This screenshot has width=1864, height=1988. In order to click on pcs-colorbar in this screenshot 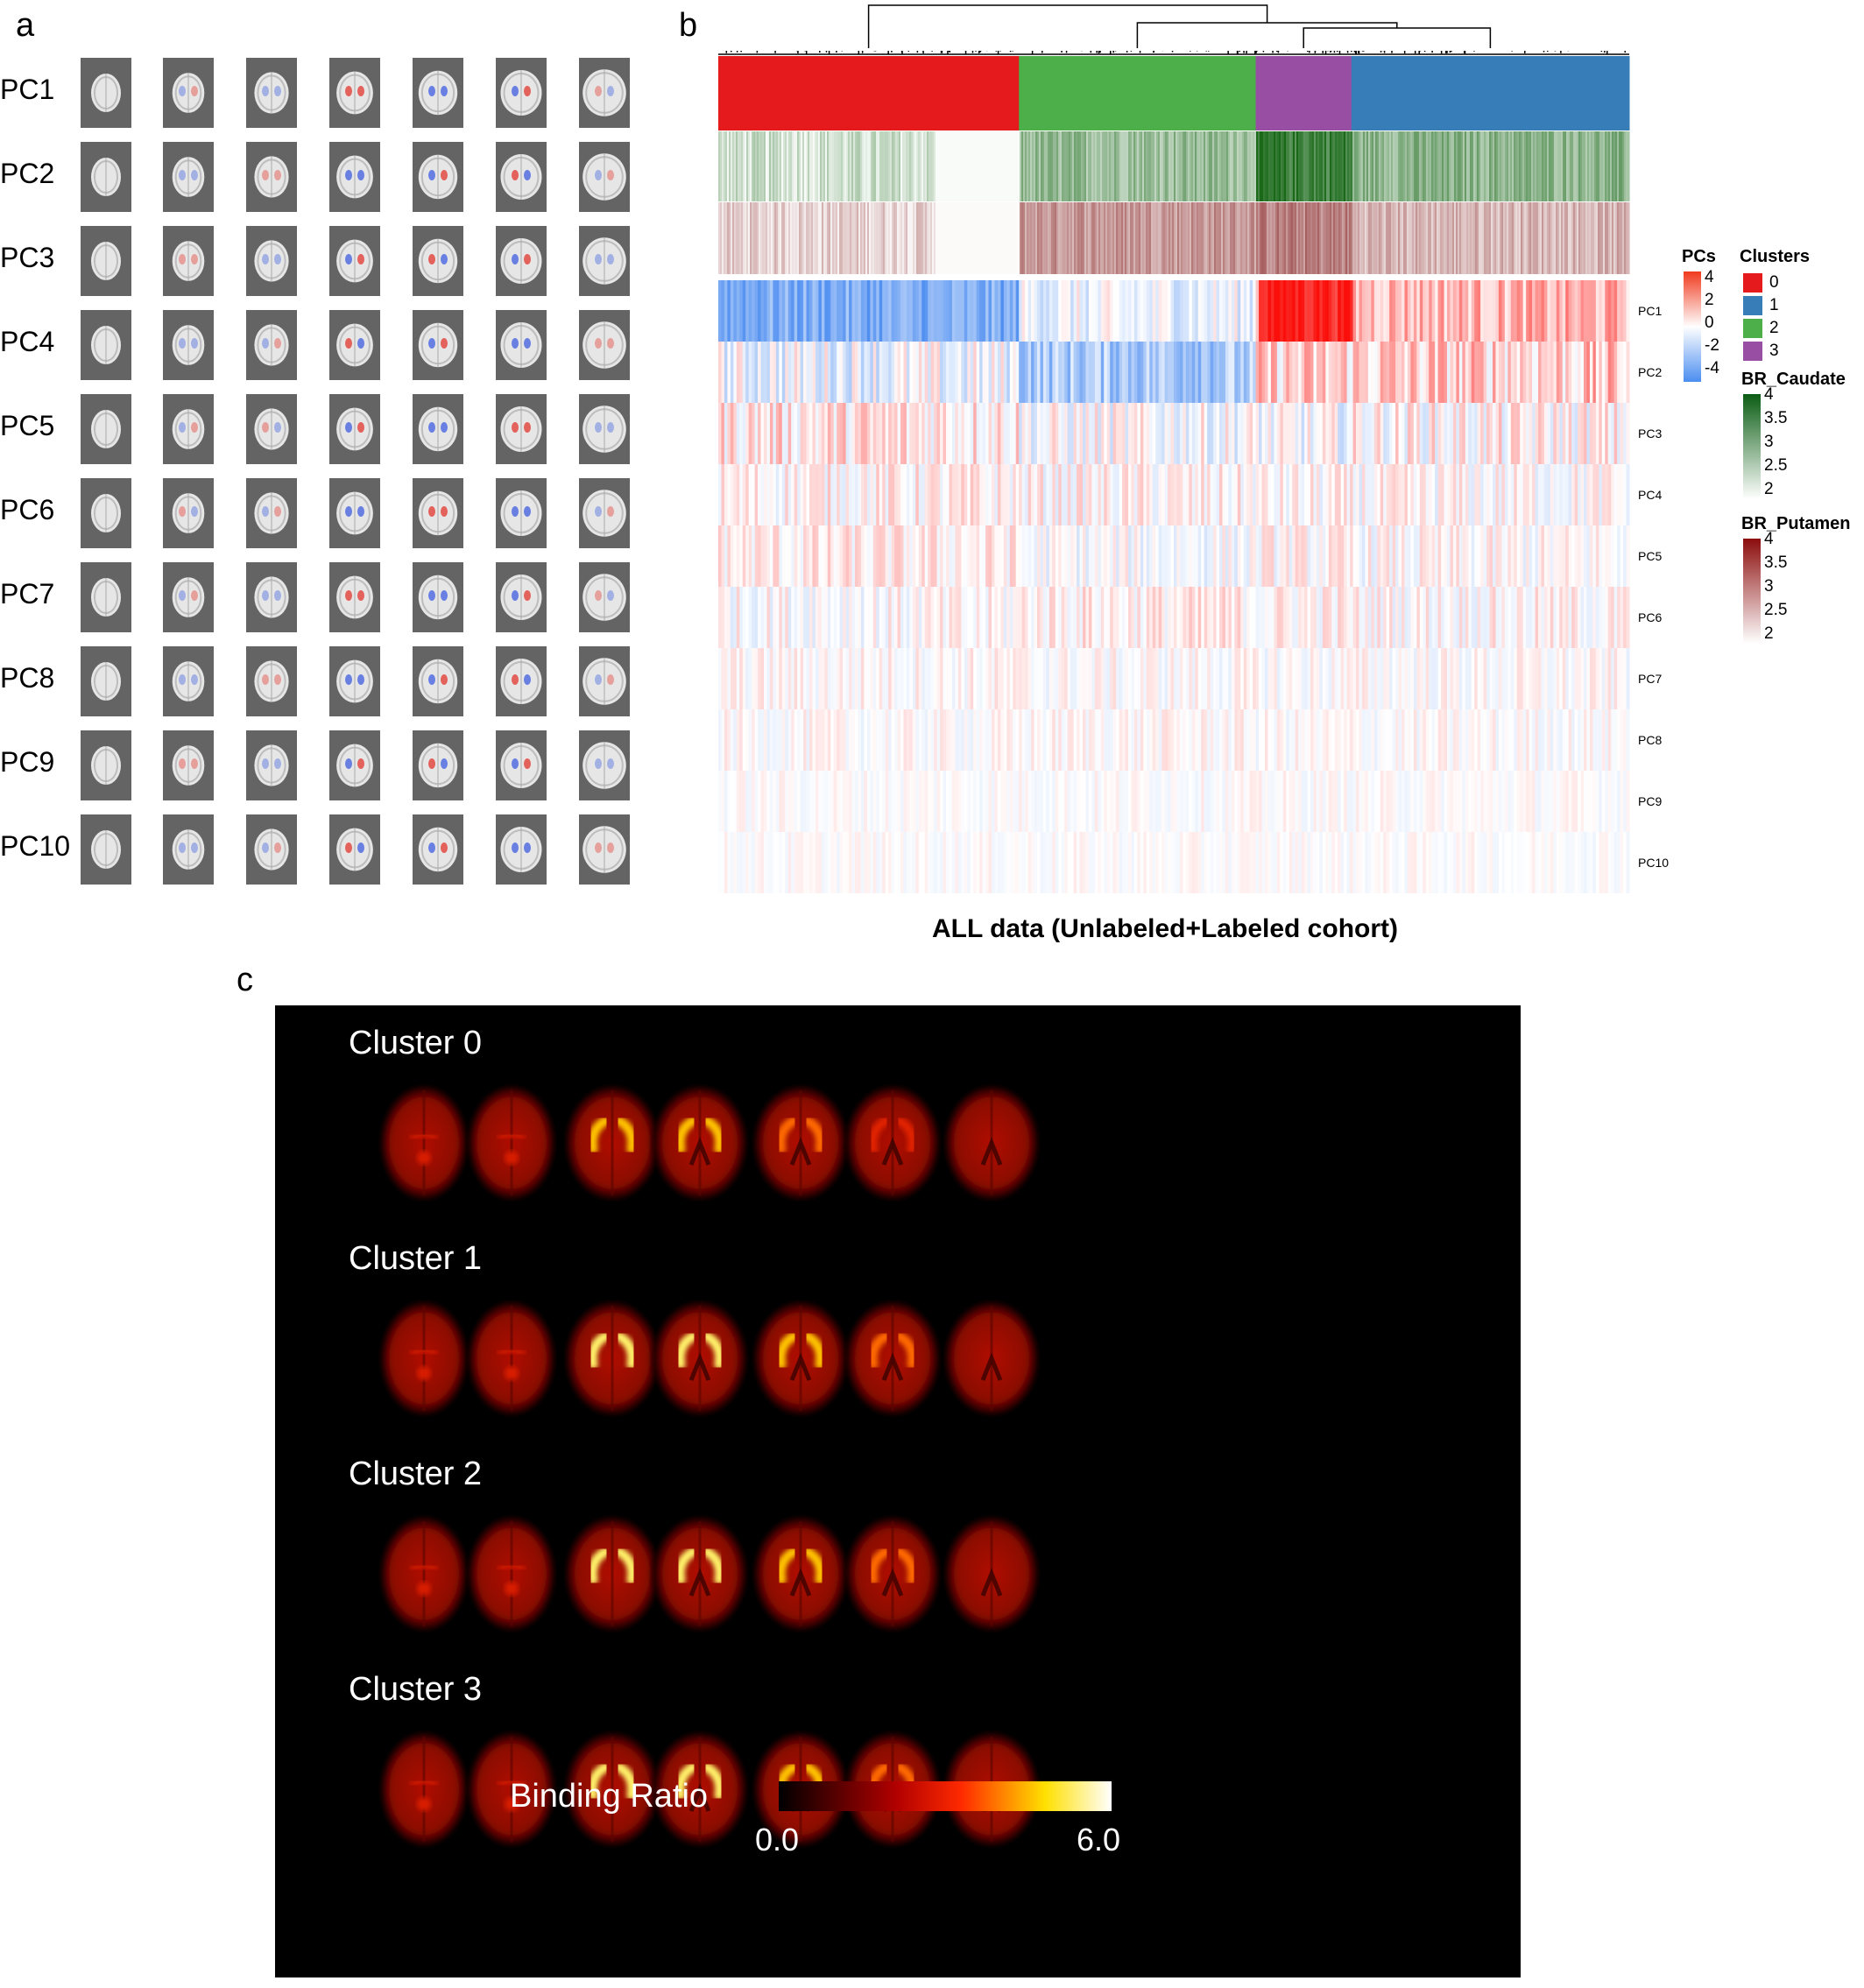, I will do `click(1692, 326)`.